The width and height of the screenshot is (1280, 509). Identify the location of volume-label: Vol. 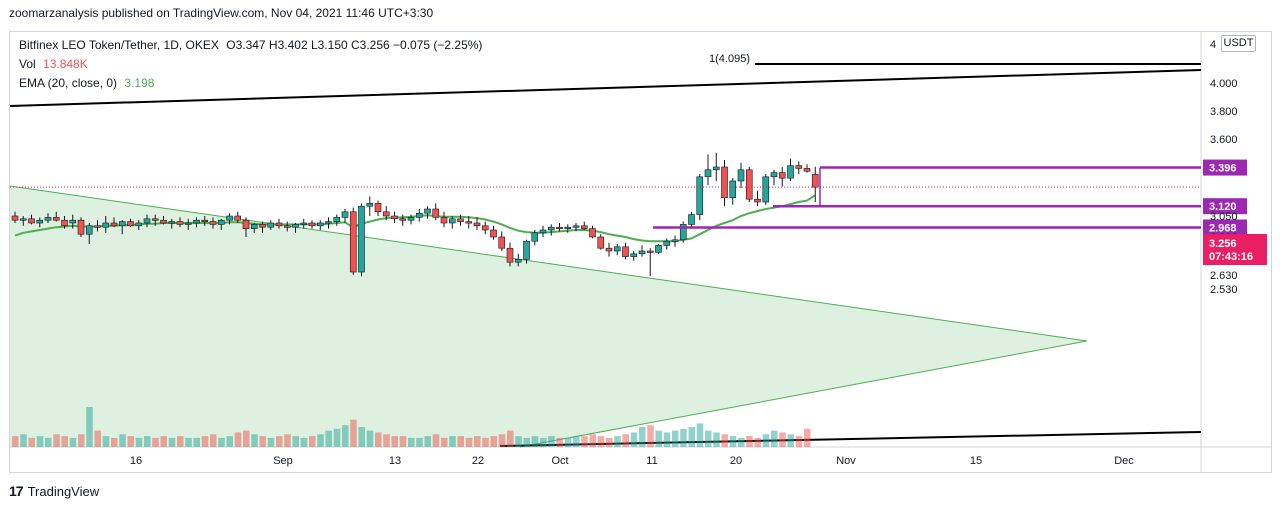
(27, 64).